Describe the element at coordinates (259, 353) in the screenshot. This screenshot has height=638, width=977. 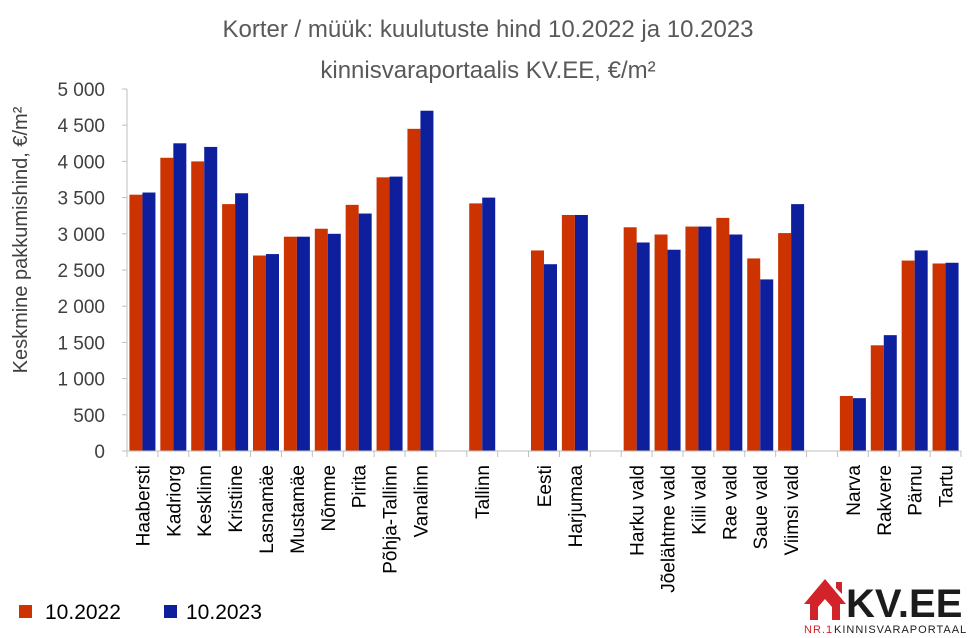
I see `bar-10.2022-Lasnamäe` at that location.